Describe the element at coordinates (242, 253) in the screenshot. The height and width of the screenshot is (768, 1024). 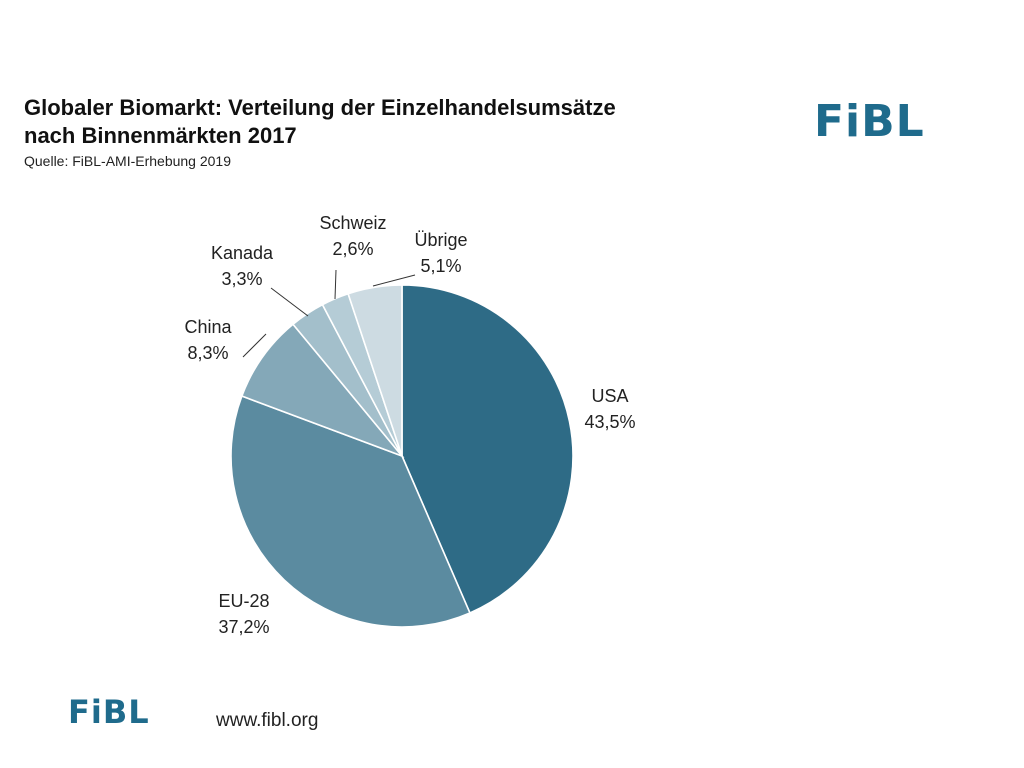
I see `slice-label-name: Kanada` at that location.